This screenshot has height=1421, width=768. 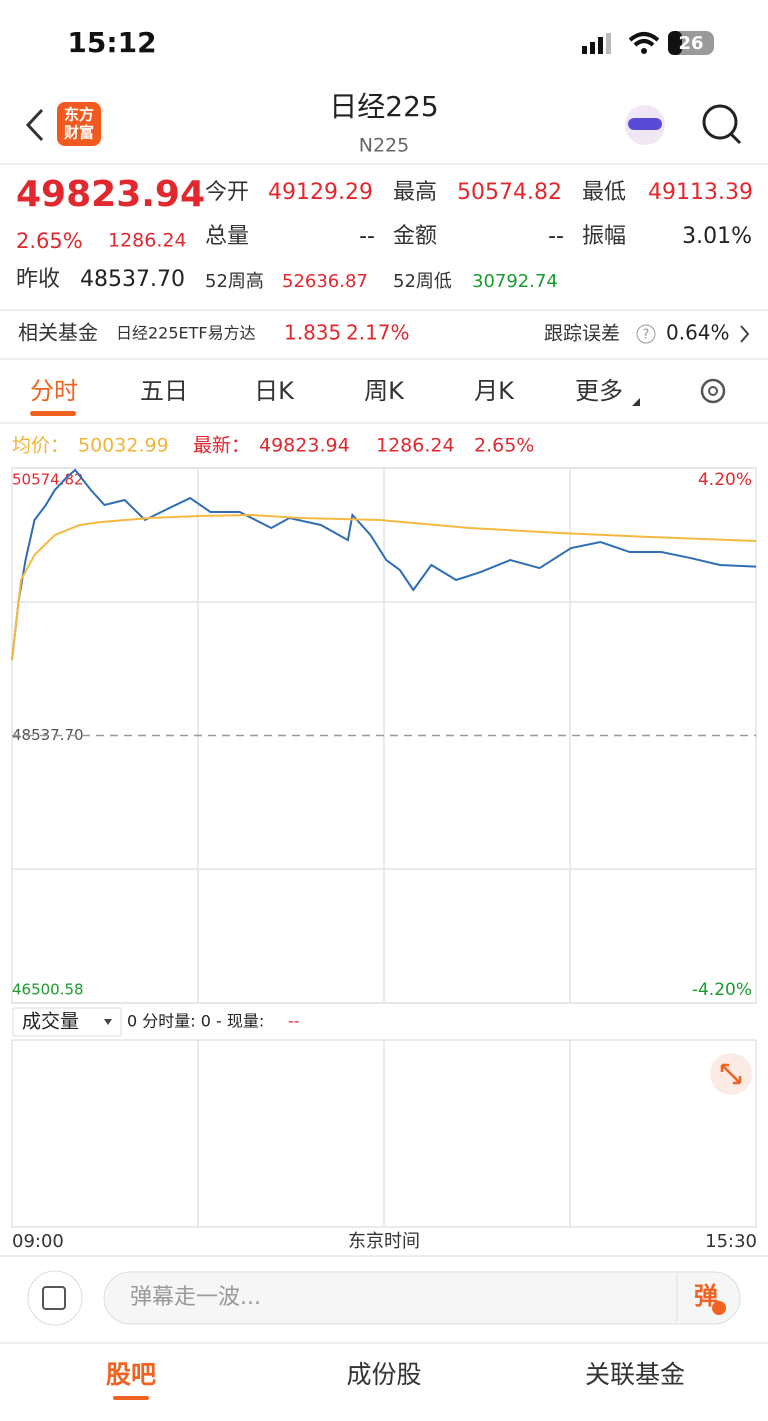 What do you see at coordinates (731, 1074) in the screenshot?
I see `expand-icon` at bounding box center [731, 1074].